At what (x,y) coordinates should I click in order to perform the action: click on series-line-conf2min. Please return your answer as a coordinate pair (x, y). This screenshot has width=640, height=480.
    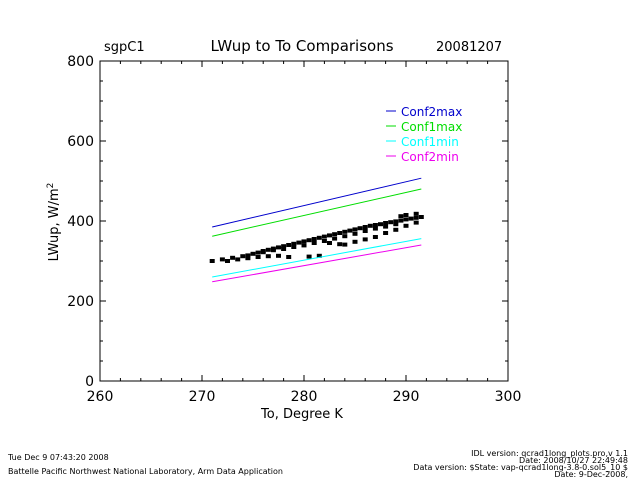
    Looking at the image, I should click on (317, 263).